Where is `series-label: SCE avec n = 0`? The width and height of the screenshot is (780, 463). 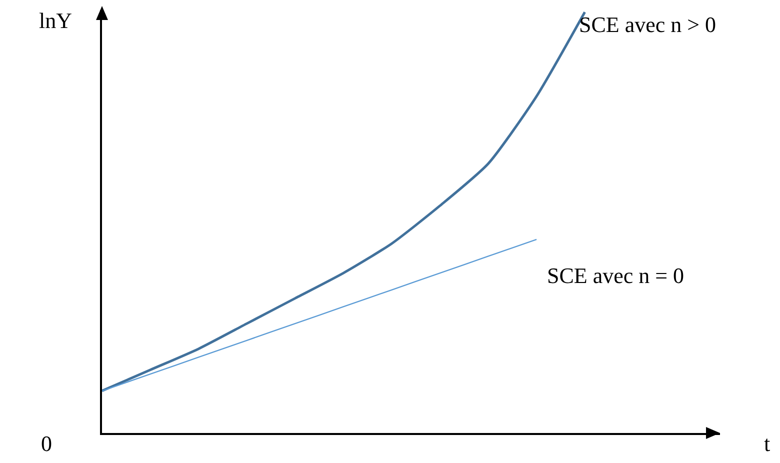
series-label: SCE avec n = 0 is located at coordinates (615, 275).